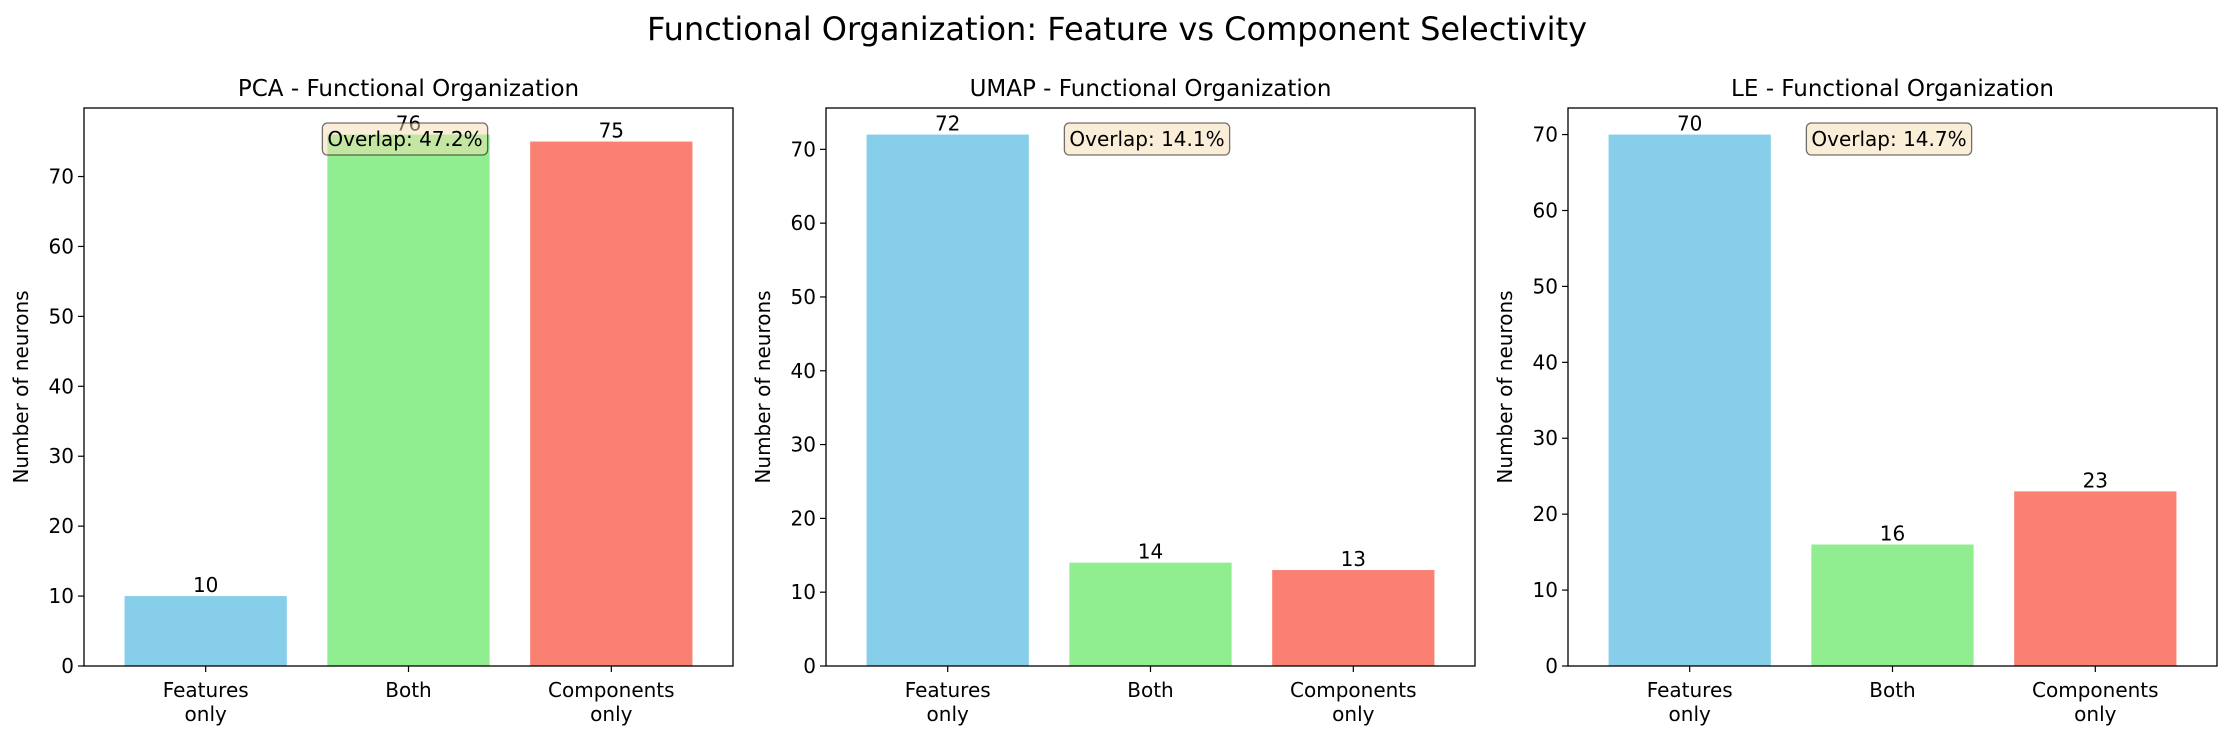 The width and height of the screenshot is (2234, 740). What do you see at coordinates (1151, 89) in the screenshot?
I see `panel-title: UMAP - Functional Organization` at bounding box center [1151, 89].